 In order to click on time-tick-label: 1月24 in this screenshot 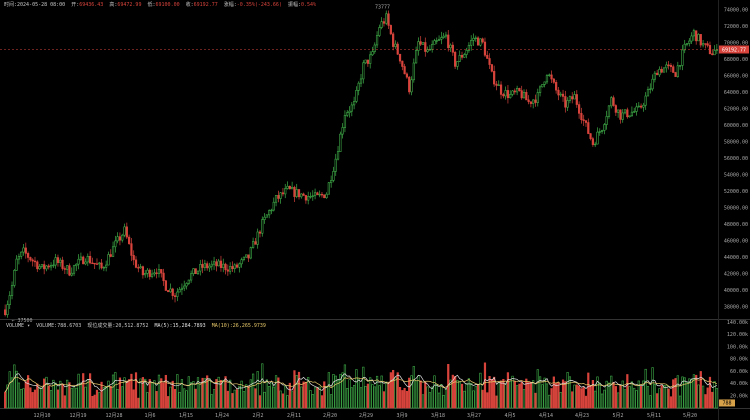, I will do `click(222, 416)`.